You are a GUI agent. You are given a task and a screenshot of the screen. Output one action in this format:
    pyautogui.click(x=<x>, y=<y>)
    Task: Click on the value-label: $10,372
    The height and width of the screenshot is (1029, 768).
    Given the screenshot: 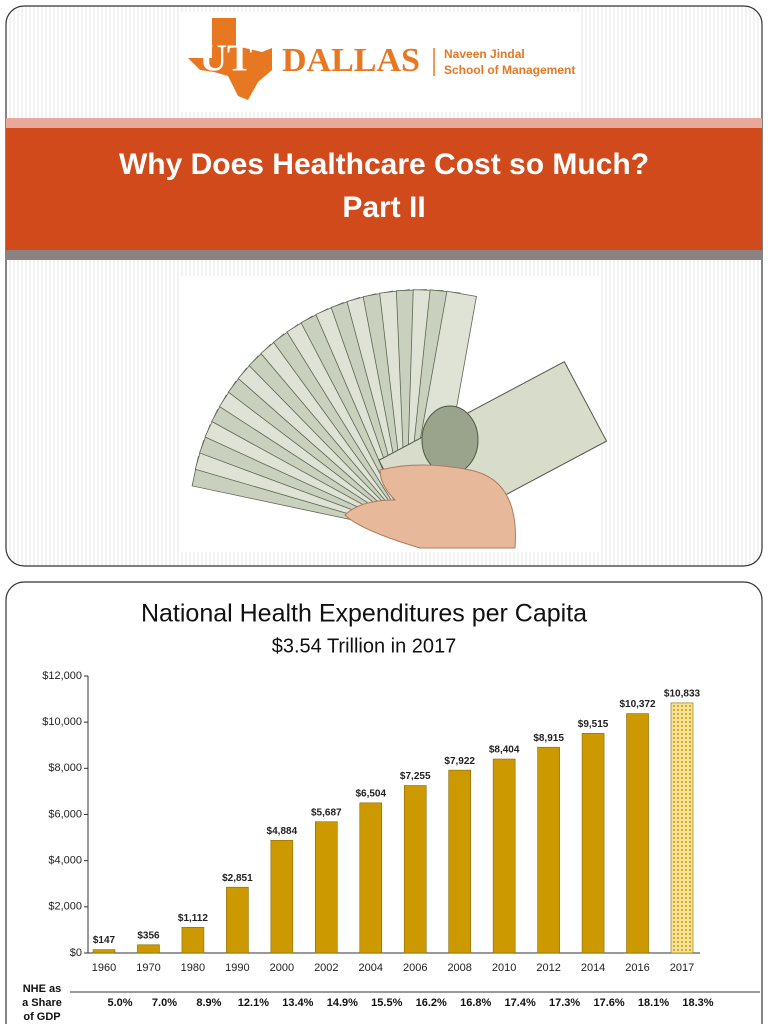 What is the action you would take?
    pyautogui.click(x=637, y=704)
    